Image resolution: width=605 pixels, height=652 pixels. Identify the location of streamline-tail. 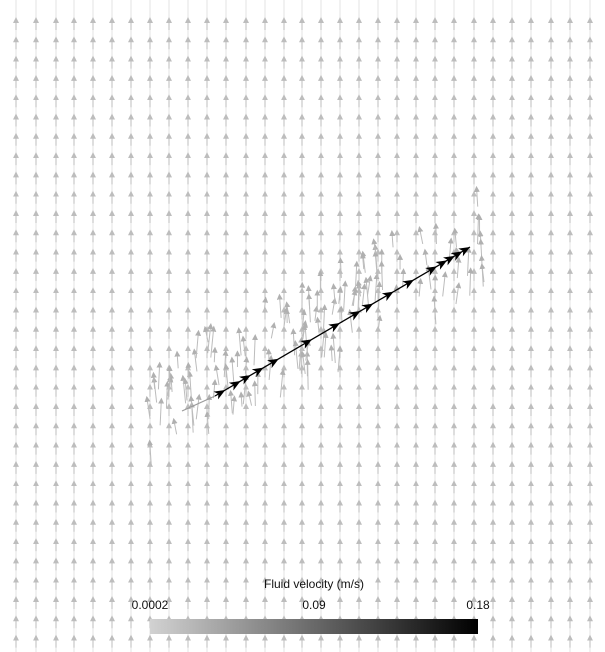
(198, 403).